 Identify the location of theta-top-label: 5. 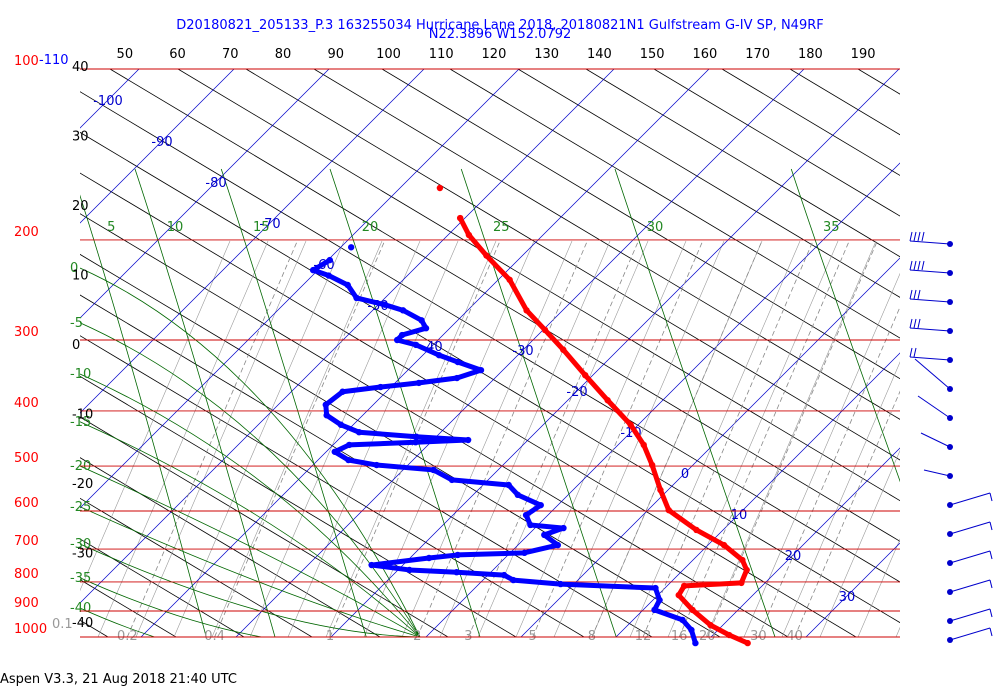
(111, 227).